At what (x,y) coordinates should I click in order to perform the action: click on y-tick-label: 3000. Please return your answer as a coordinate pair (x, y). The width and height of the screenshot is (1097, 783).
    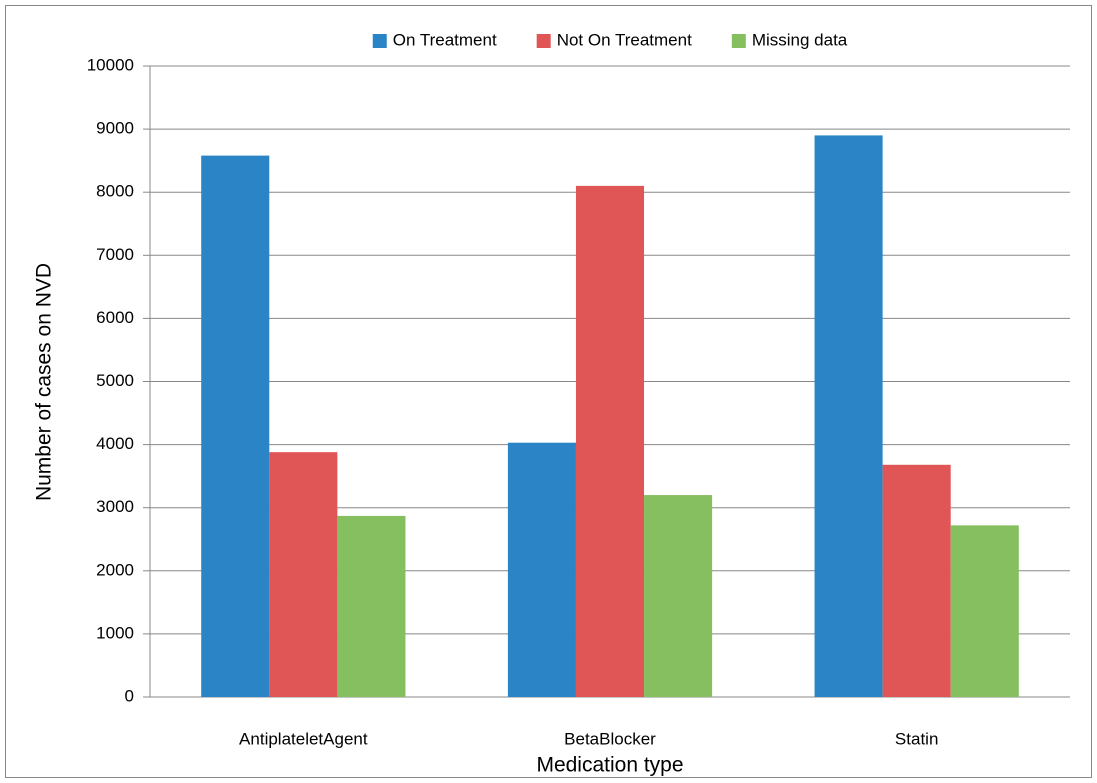
    Looking at the image, I should click on (115, 506).